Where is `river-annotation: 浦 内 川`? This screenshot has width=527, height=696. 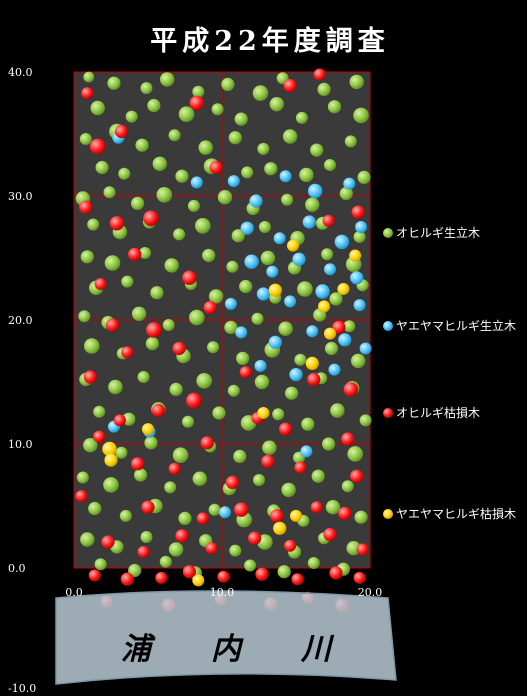 river-annotation: 浦 内 川 is located at coordinates (226, 637).